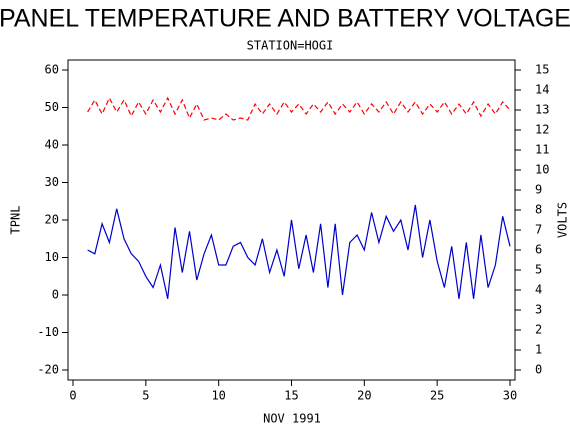 Image resolution: width=570 pixels, height=434 pixels. Describe the element at coordinates (542, 70) in the screenshot. I see `y2-tick-label: 15` at that location.